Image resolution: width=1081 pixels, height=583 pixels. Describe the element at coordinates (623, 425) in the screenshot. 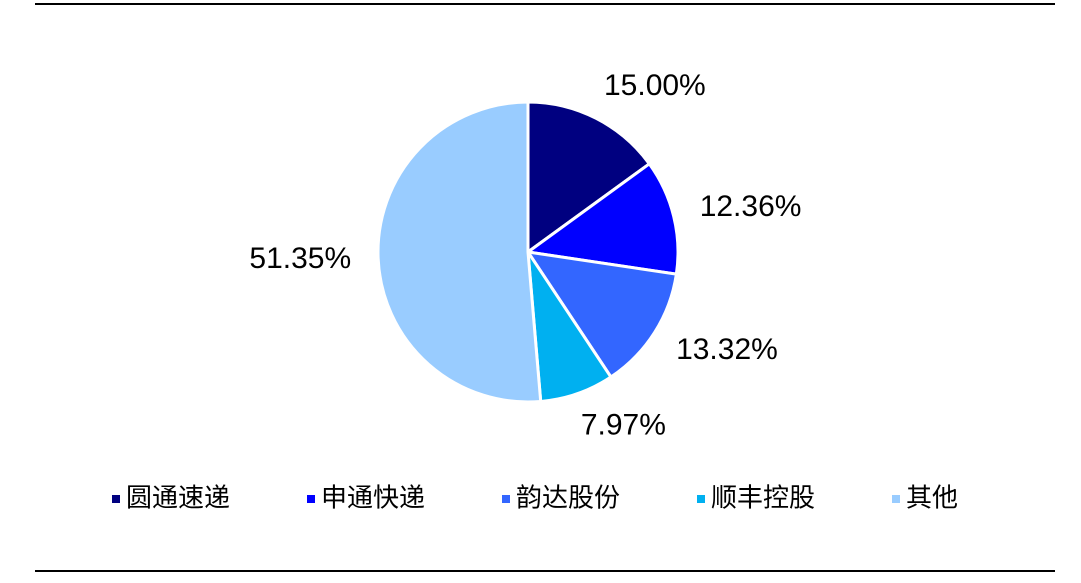

I see `data-label: 7.97%` at that location.